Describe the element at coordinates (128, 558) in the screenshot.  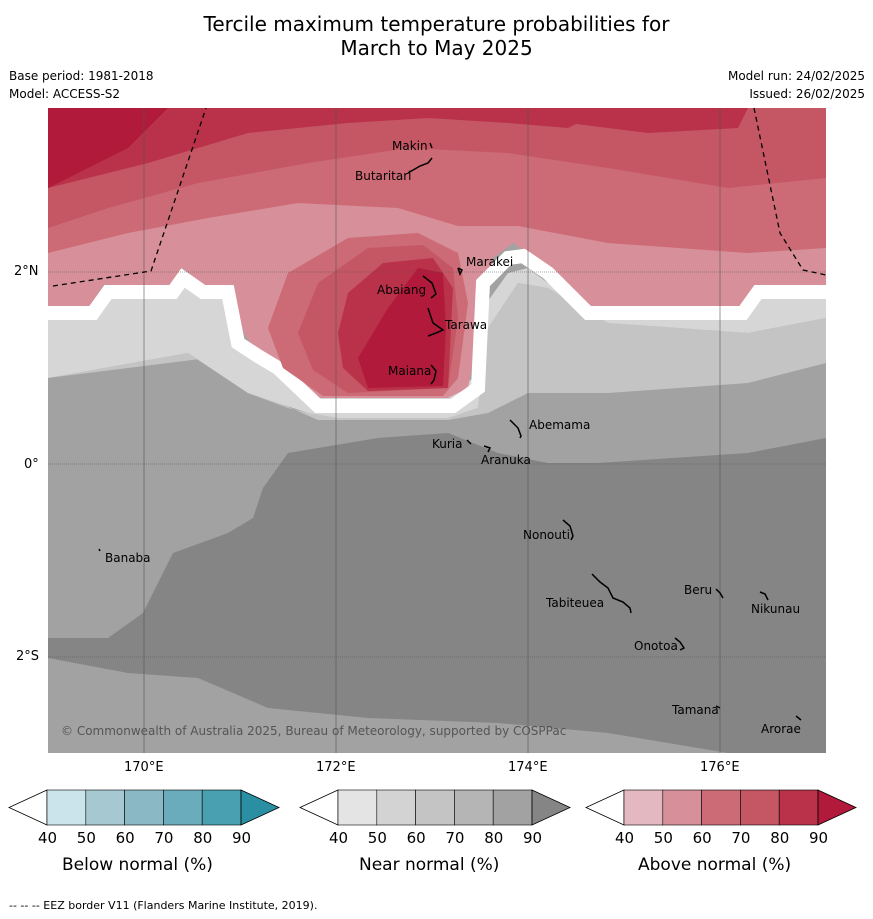
I see `place-label: Banaba` at that location.